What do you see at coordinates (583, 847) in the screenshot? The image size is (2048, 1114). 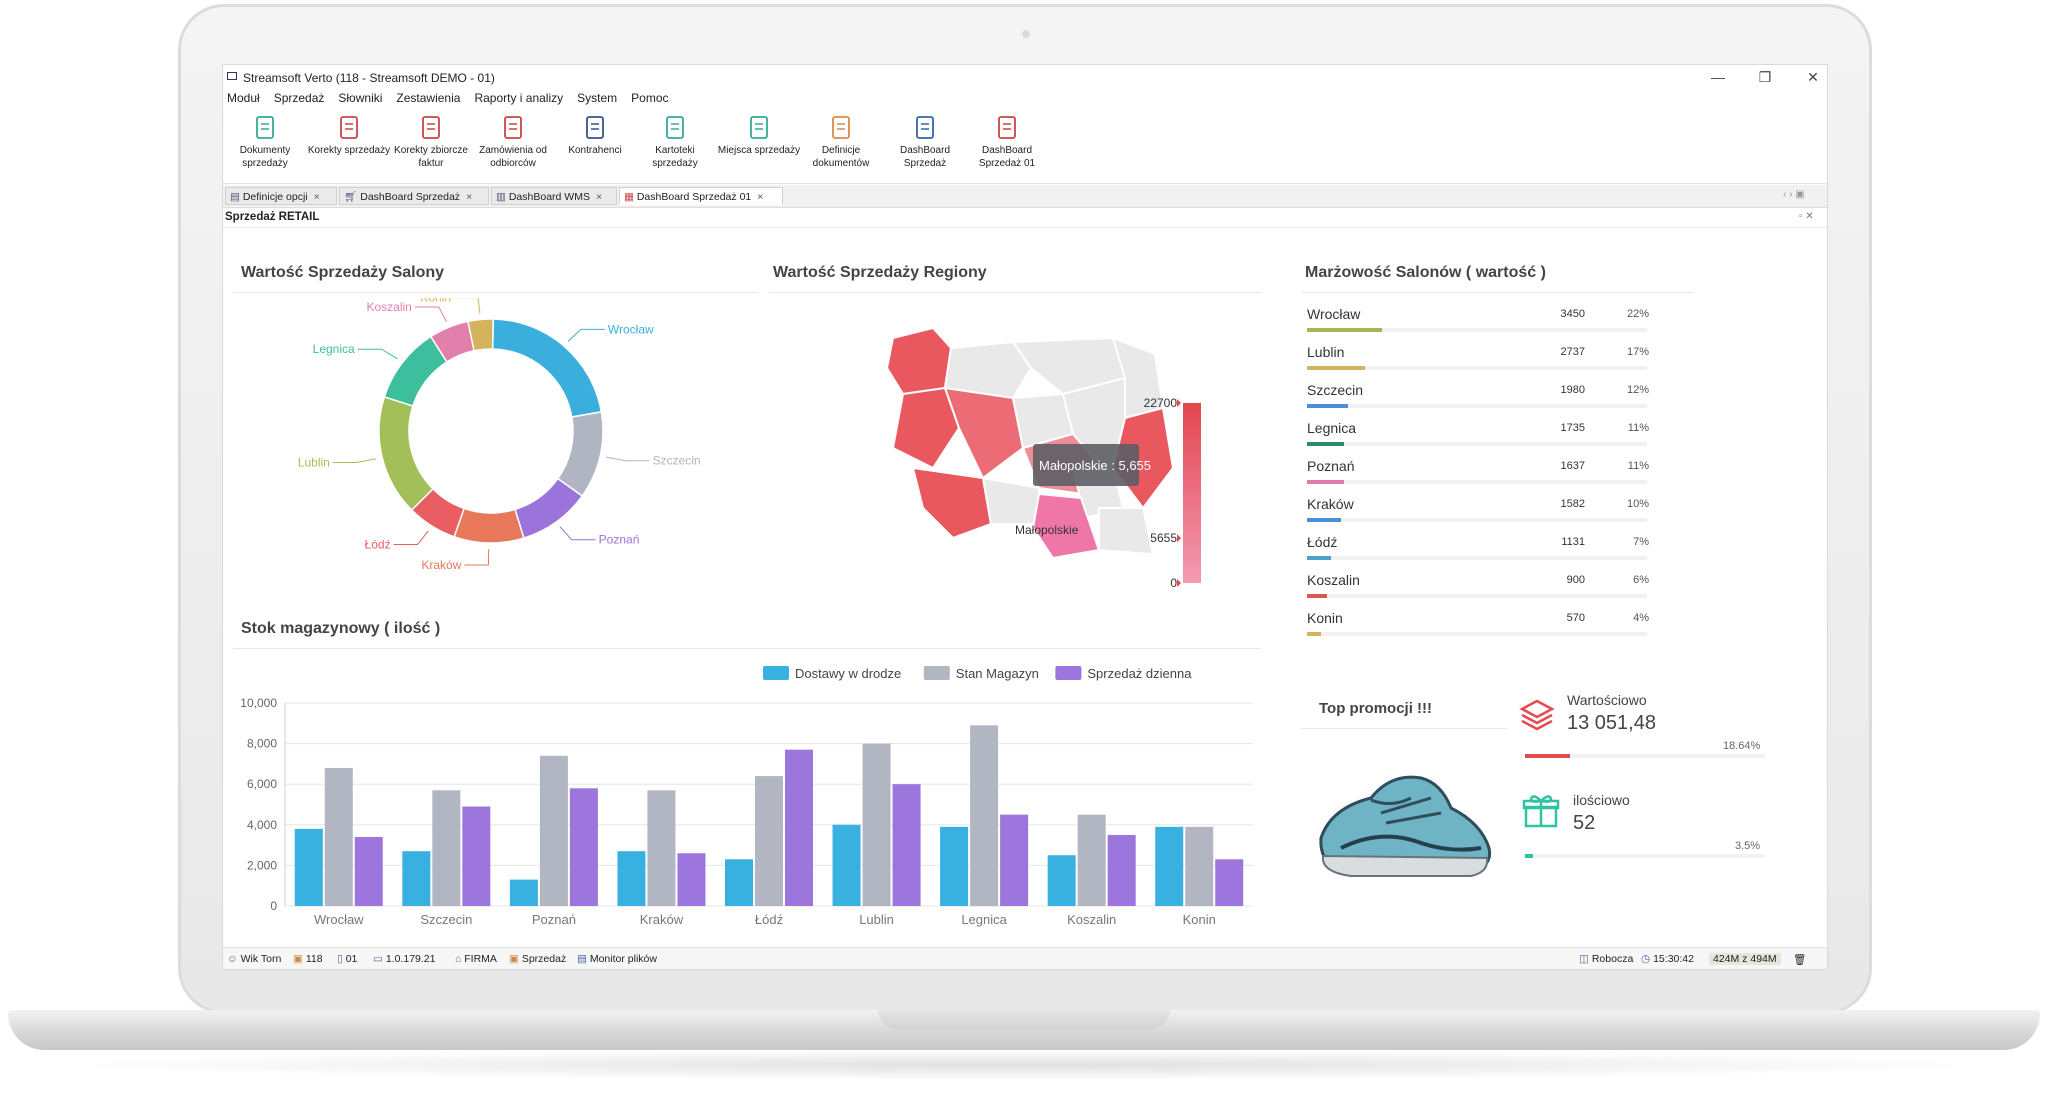 I see `bar-Poznań-3` at bounding box center [583, 847].